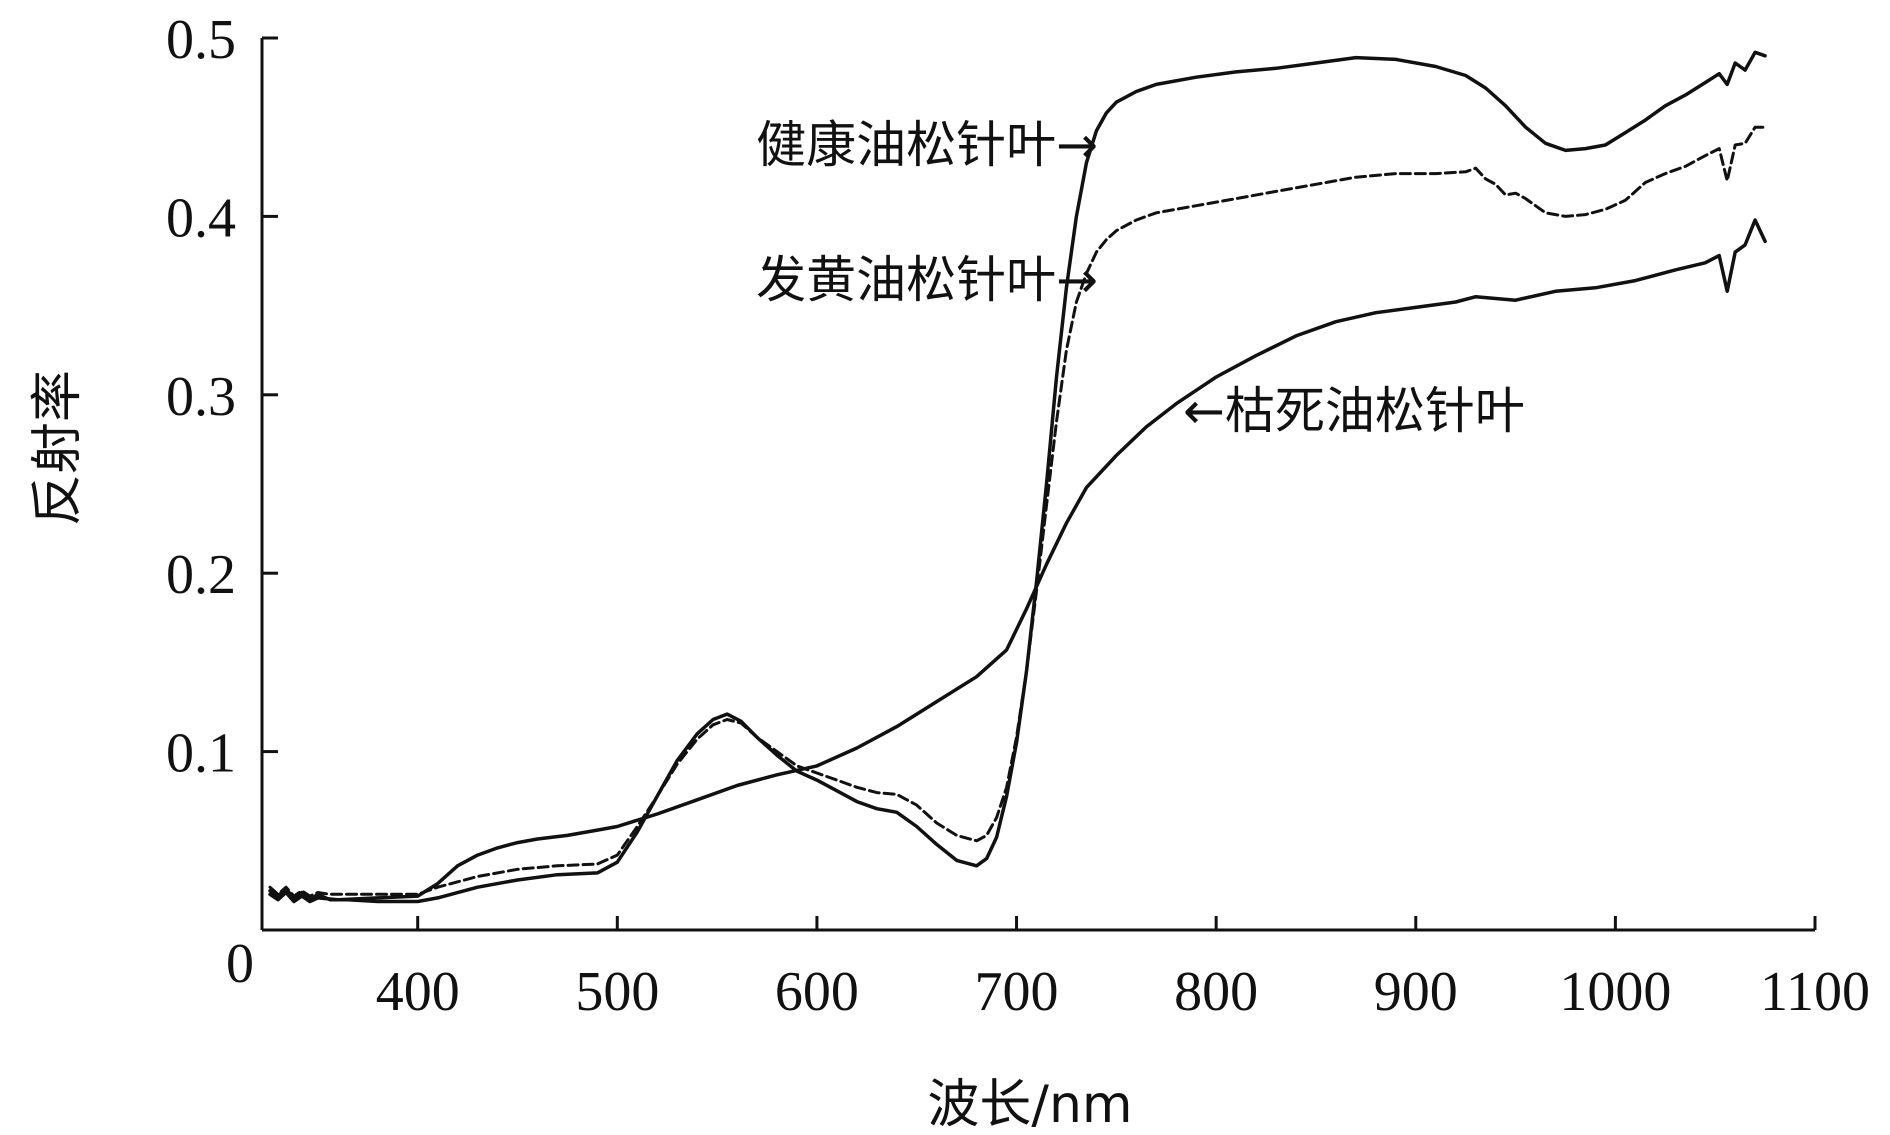 The image size is (1890, 1135). Describe the element at coordinates (617, 992) in the screenshot. I see `x-tick-label: 500` at that location.